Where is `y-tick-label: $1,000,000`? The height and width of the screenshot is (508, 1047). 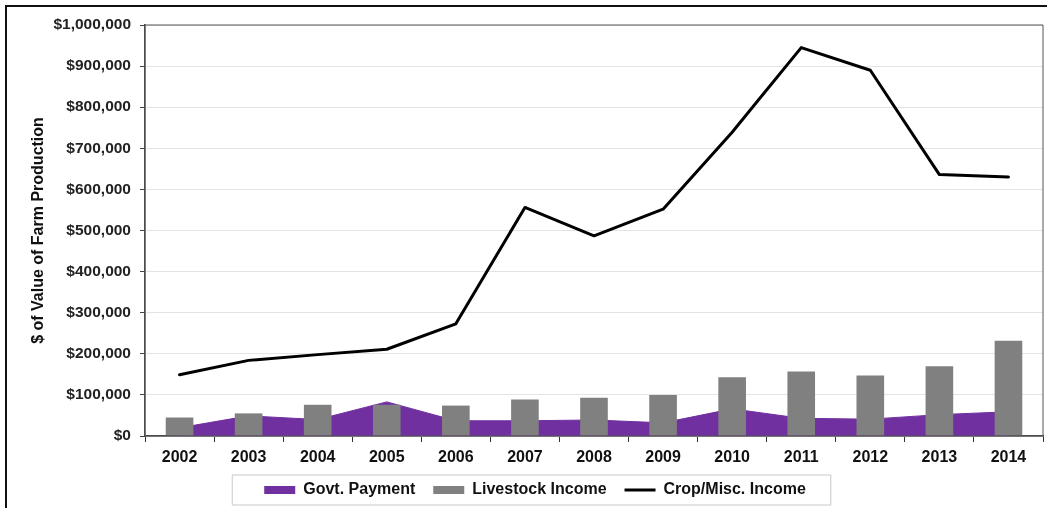 y-tick-label: $1,000,000 is located at coordinates (92, 24).